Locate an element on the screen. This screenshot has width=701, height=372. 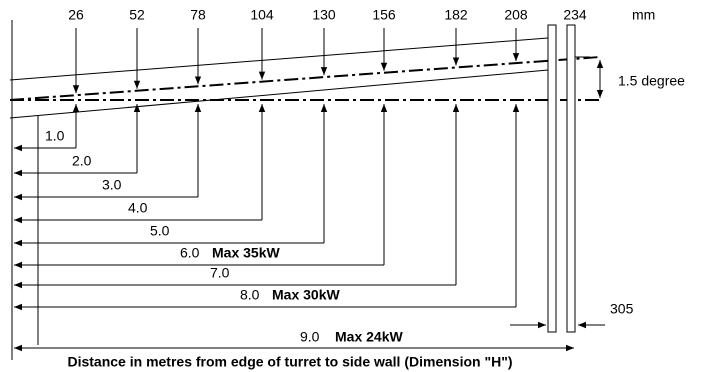
distance-label: 4.0 is located at coordinates (138, 208).